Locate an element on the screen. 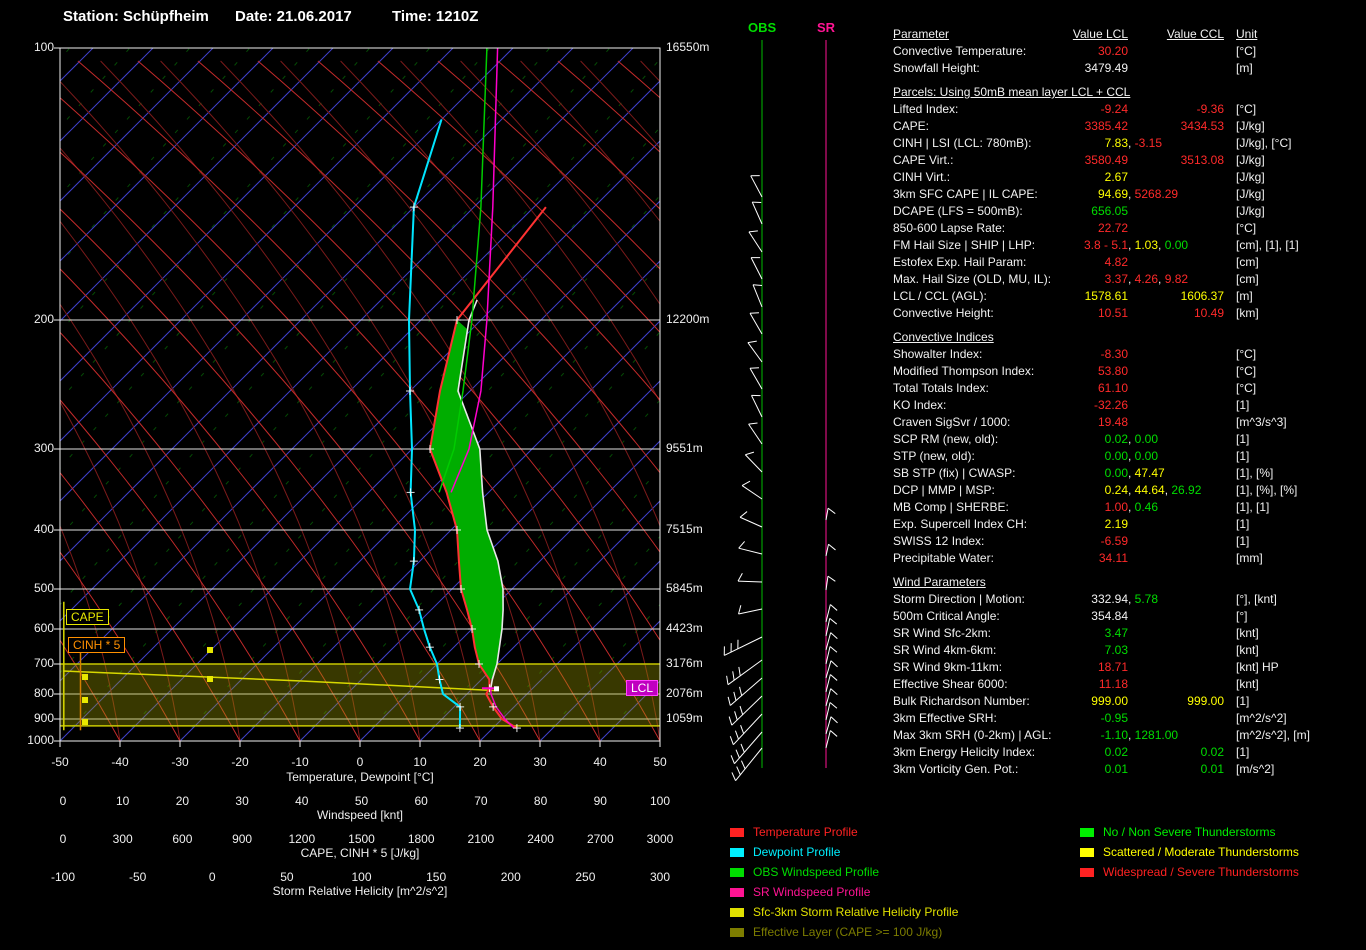  axis-tick-label: 80 is located at coordinates (540, 801).